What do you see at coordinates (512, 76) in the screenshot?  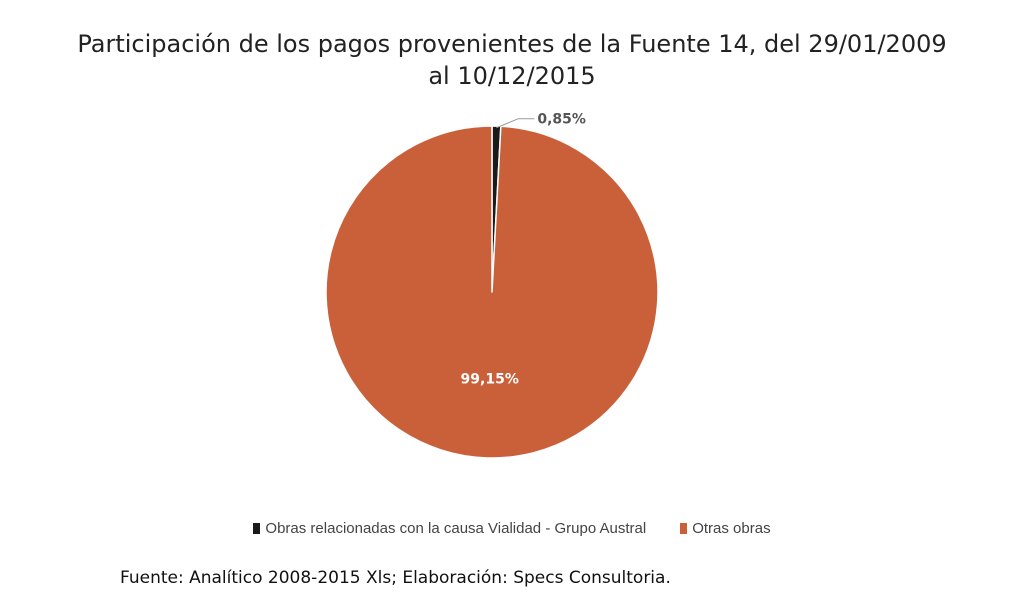 I see `chart-title-line-2: al 10/12/2015` at bounding box center [512, 76].